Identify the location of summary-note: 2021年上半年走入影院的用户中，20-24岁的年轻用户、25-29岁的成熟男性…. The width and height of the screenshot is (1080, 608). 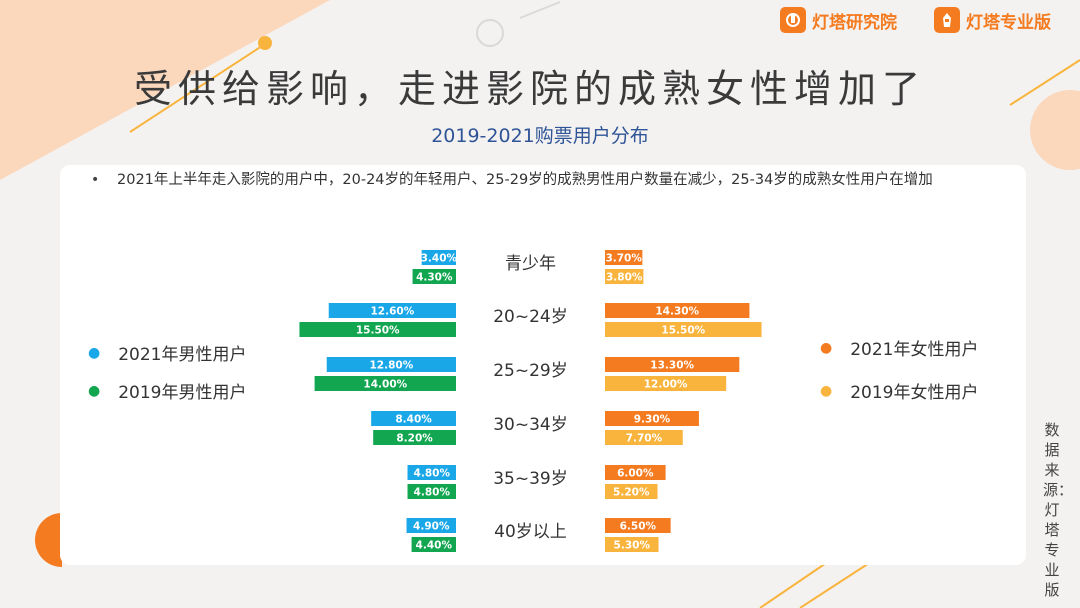
(525, 180).